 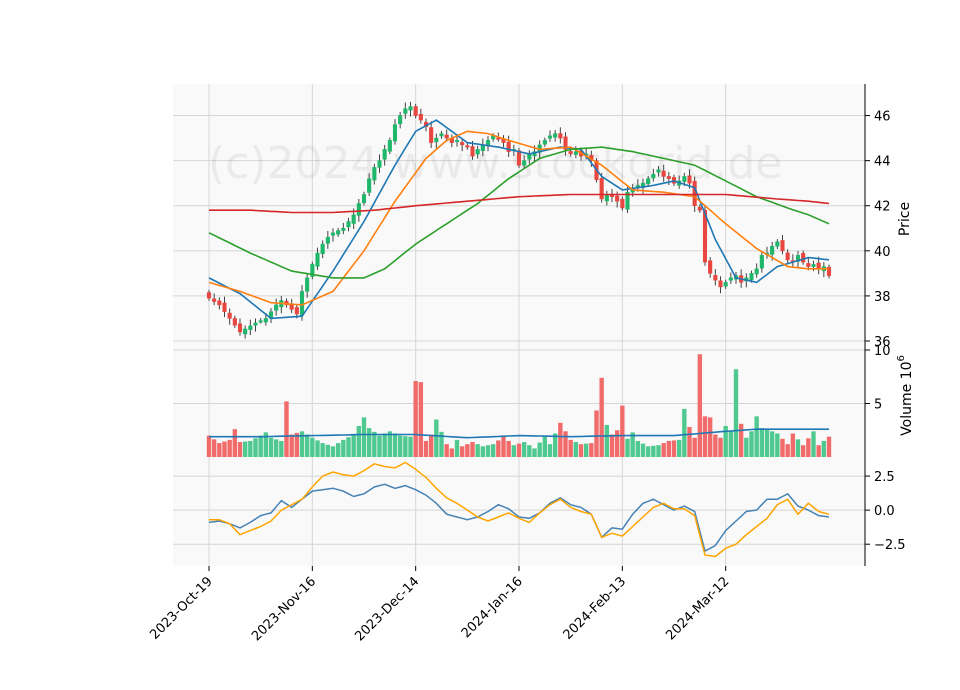 I want to click on volume-axis-label: Volume 106, so click(x=905, y=395).